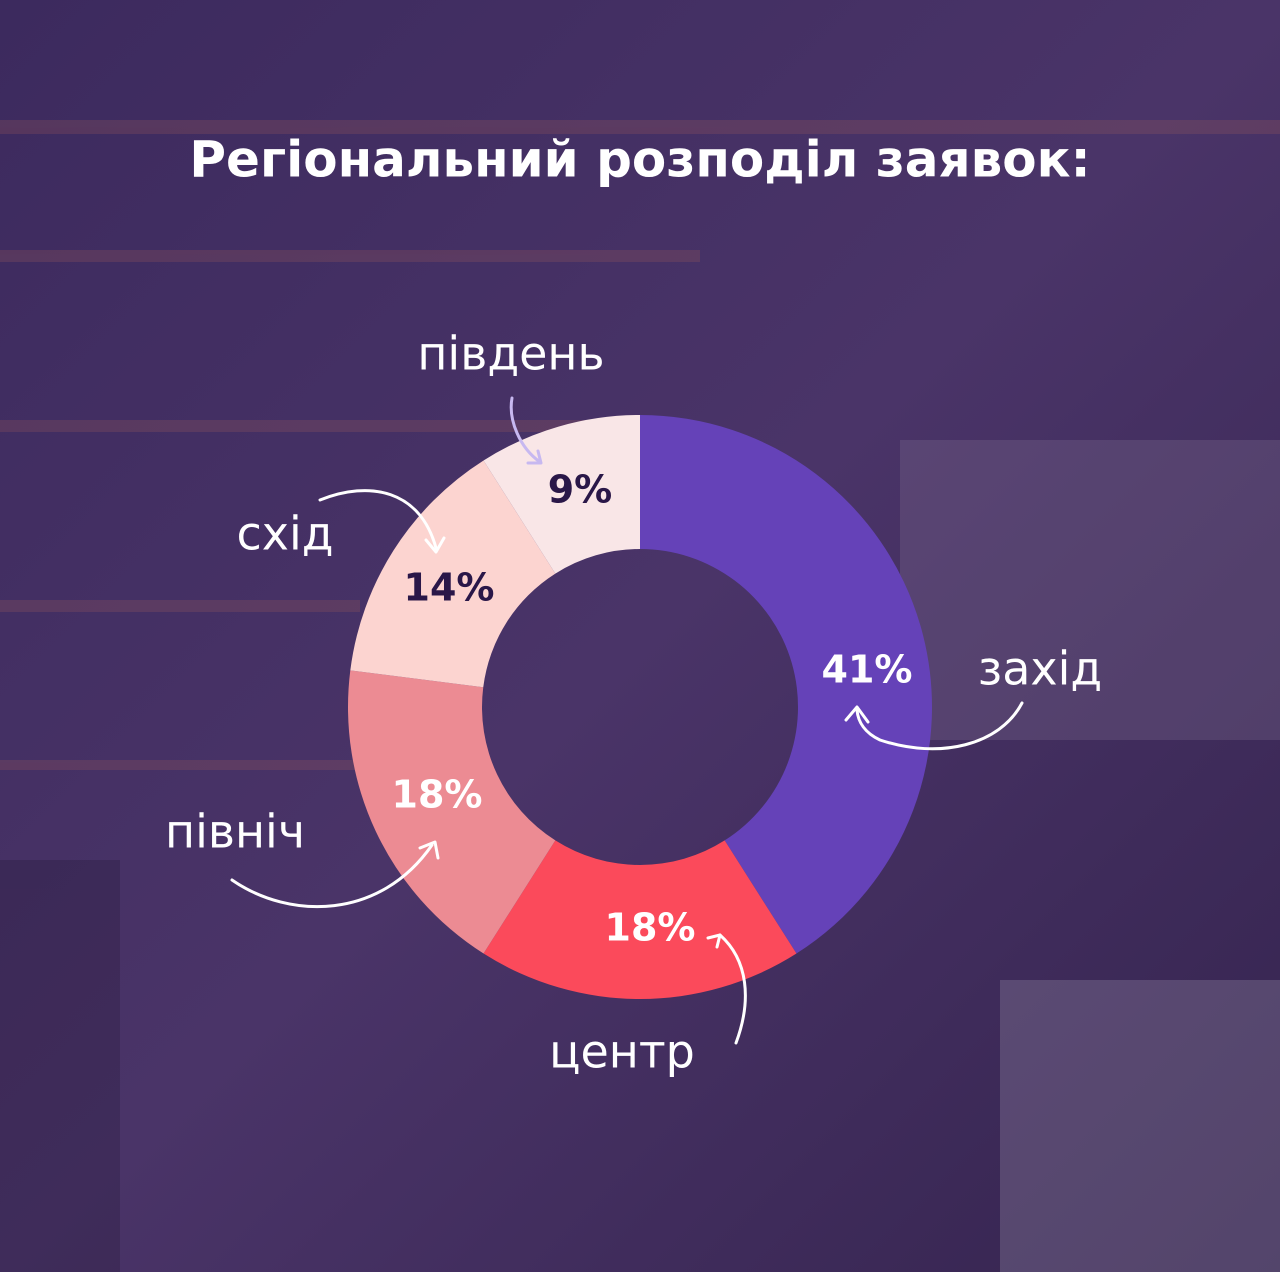 This screenshot has height=1272, width=1280. Describe the element at coordinates (867, 670) in the screenshot. I see `value-label: 41%` at that location.